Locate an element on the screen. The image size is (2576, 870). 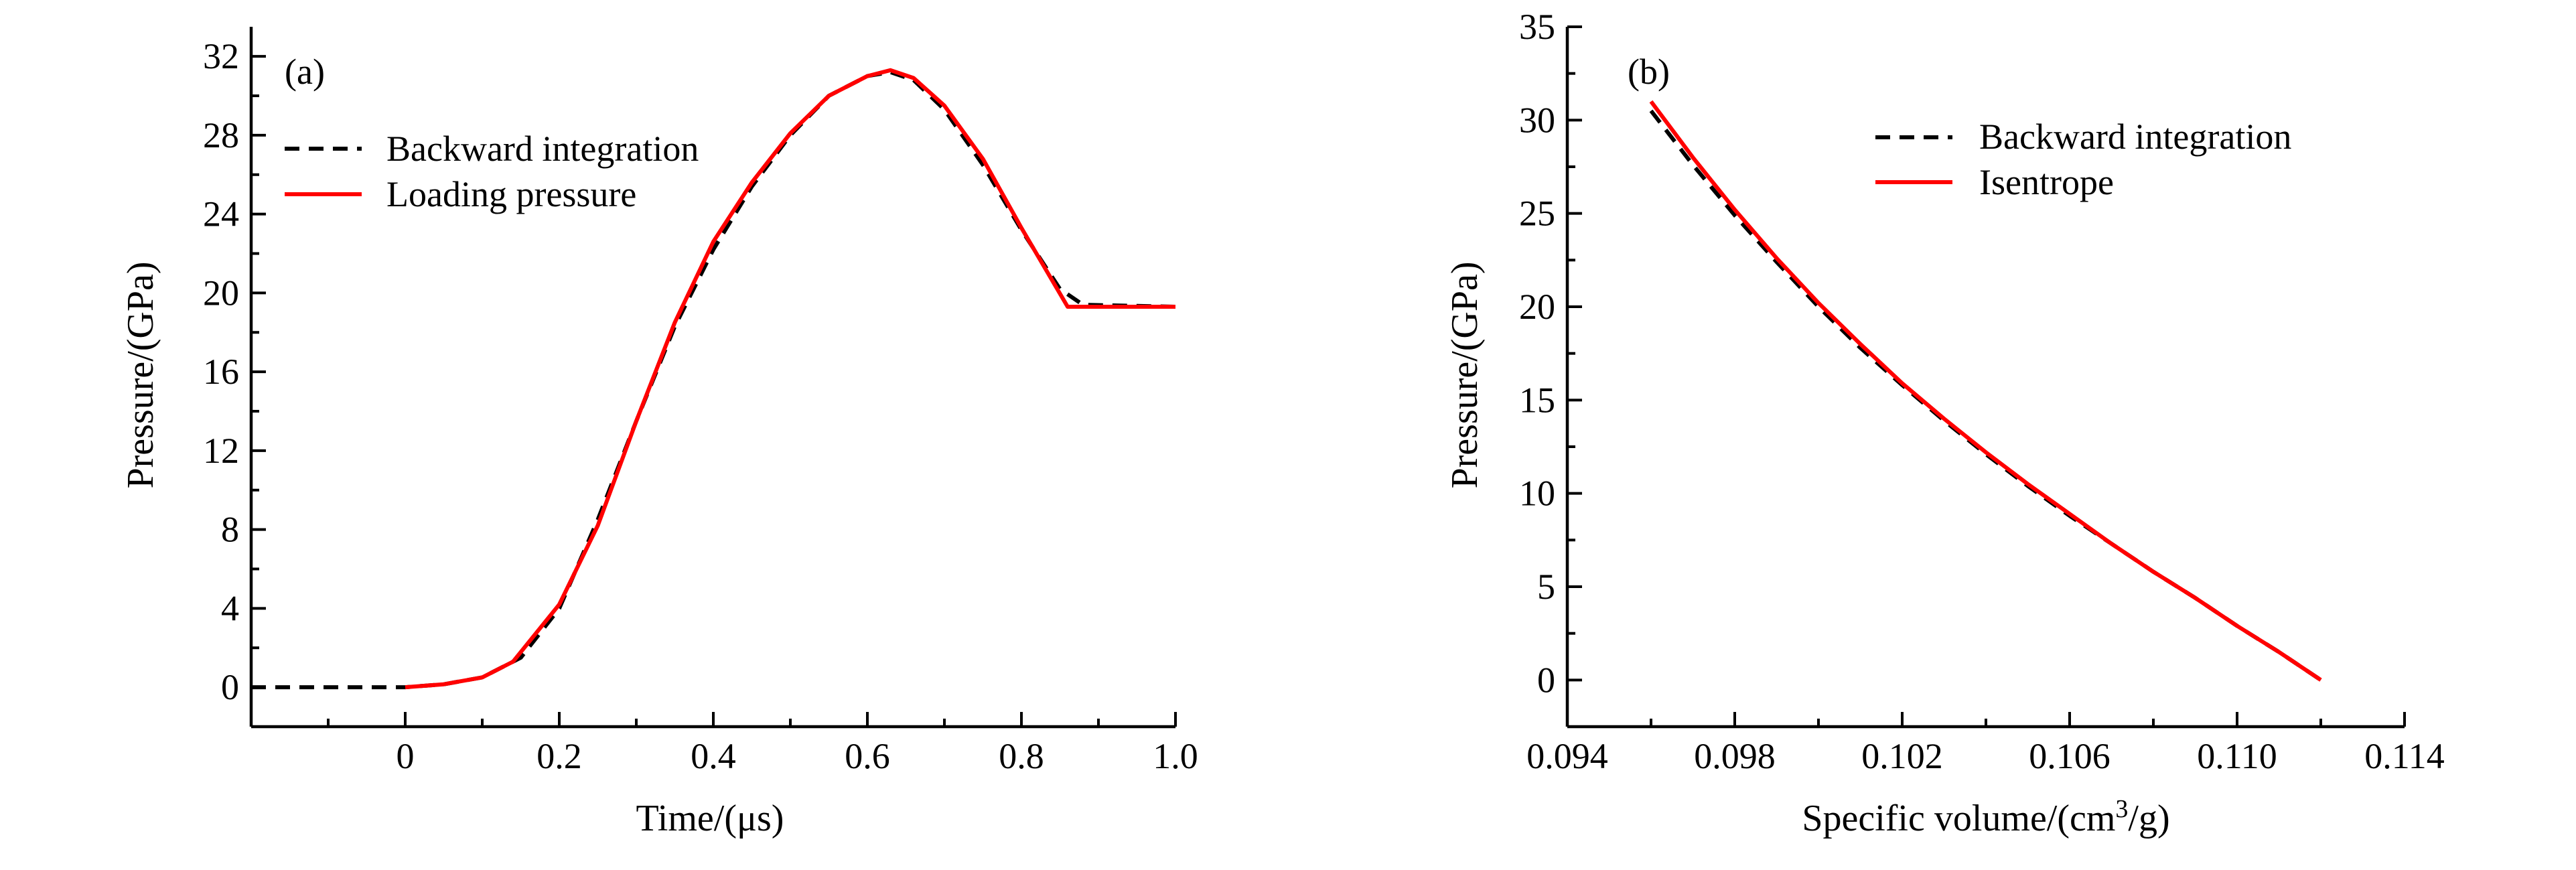
panel-b-x-tick-label: 0.102 is located at coordinates (1902, 756).